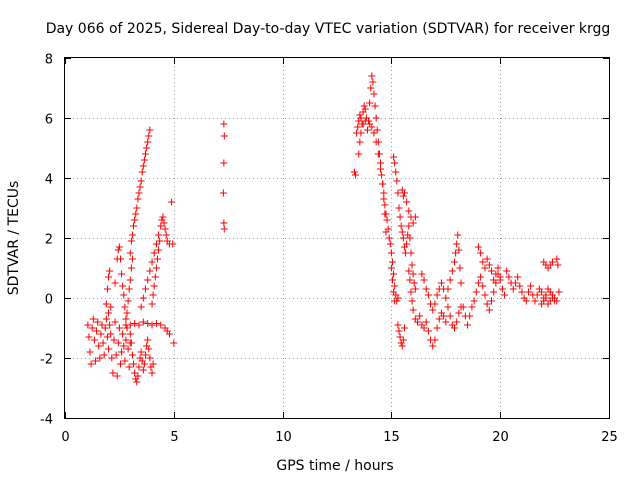 Image resolution: width=640 pixels, height=480 pixels. I want to click on y-axis-title: SDTVAR / TECUs, so click(14, 238).